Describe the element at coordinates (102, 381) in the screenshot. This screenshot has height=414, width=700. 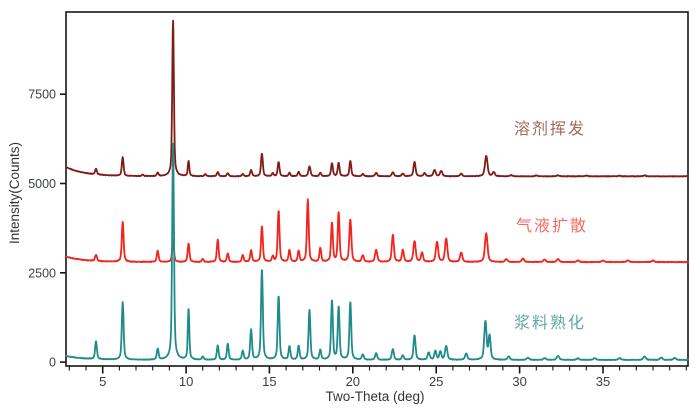
I see `x-tick-label: 5` at that location.